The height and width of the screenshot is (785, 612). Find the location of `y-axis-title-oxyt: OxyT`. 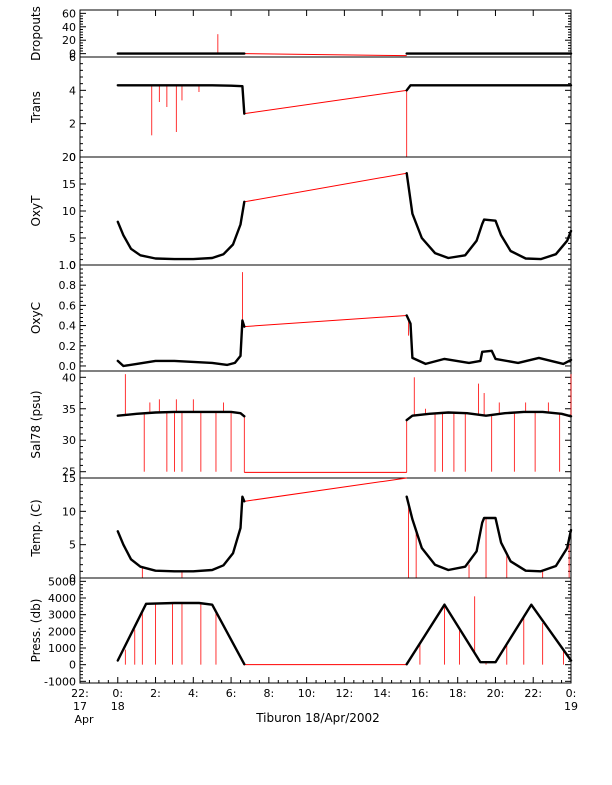

y-axis-title-oxyt: OxyT is located at coordinates (36, 211).